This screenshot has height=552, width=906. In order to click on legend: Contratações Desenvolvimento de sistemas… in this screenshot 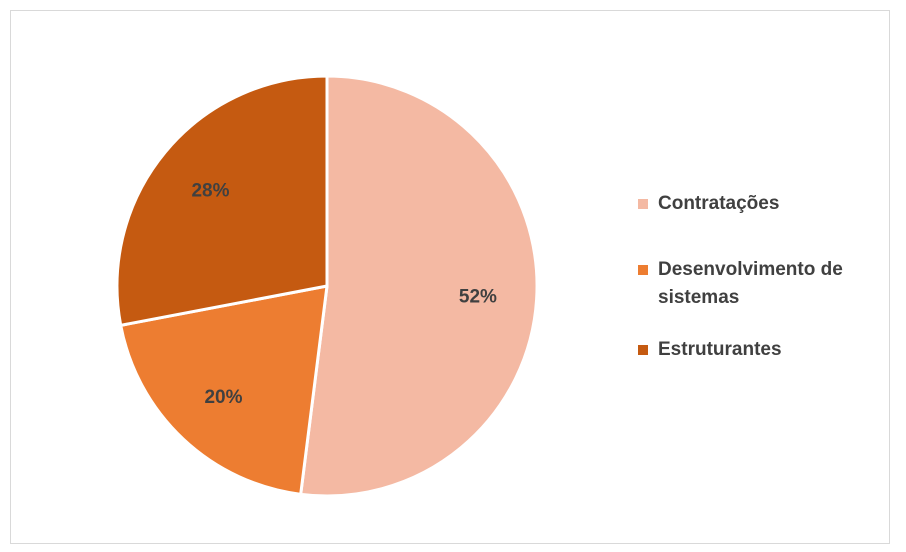, I will do `click(761, 277)`.